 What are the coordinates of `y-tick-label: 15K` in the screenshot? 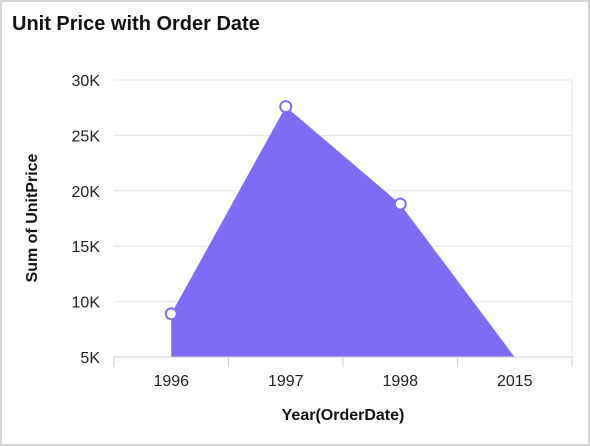 It's located at (86, 247).